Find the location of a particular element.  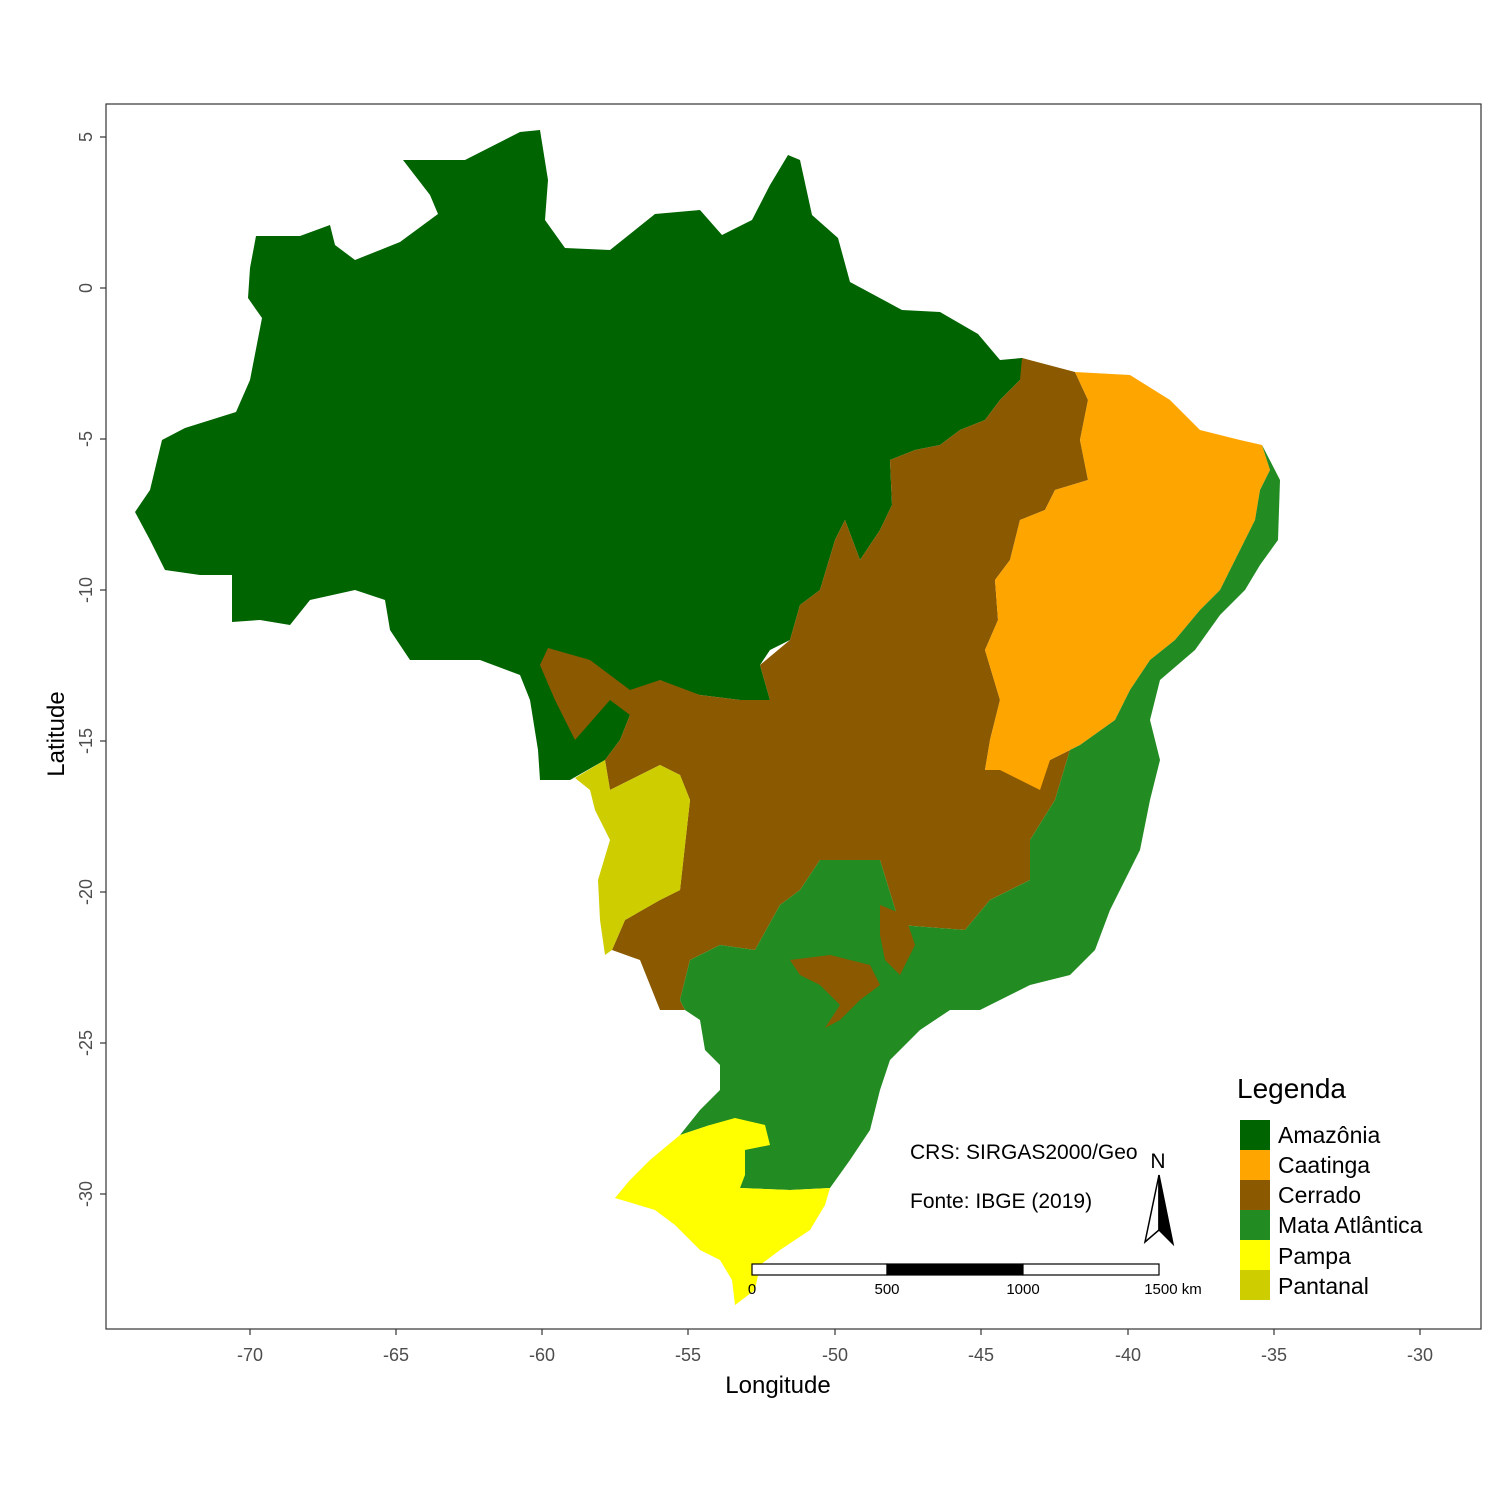

north-arrow-icon: N is located at coordinates (1159, 1198).